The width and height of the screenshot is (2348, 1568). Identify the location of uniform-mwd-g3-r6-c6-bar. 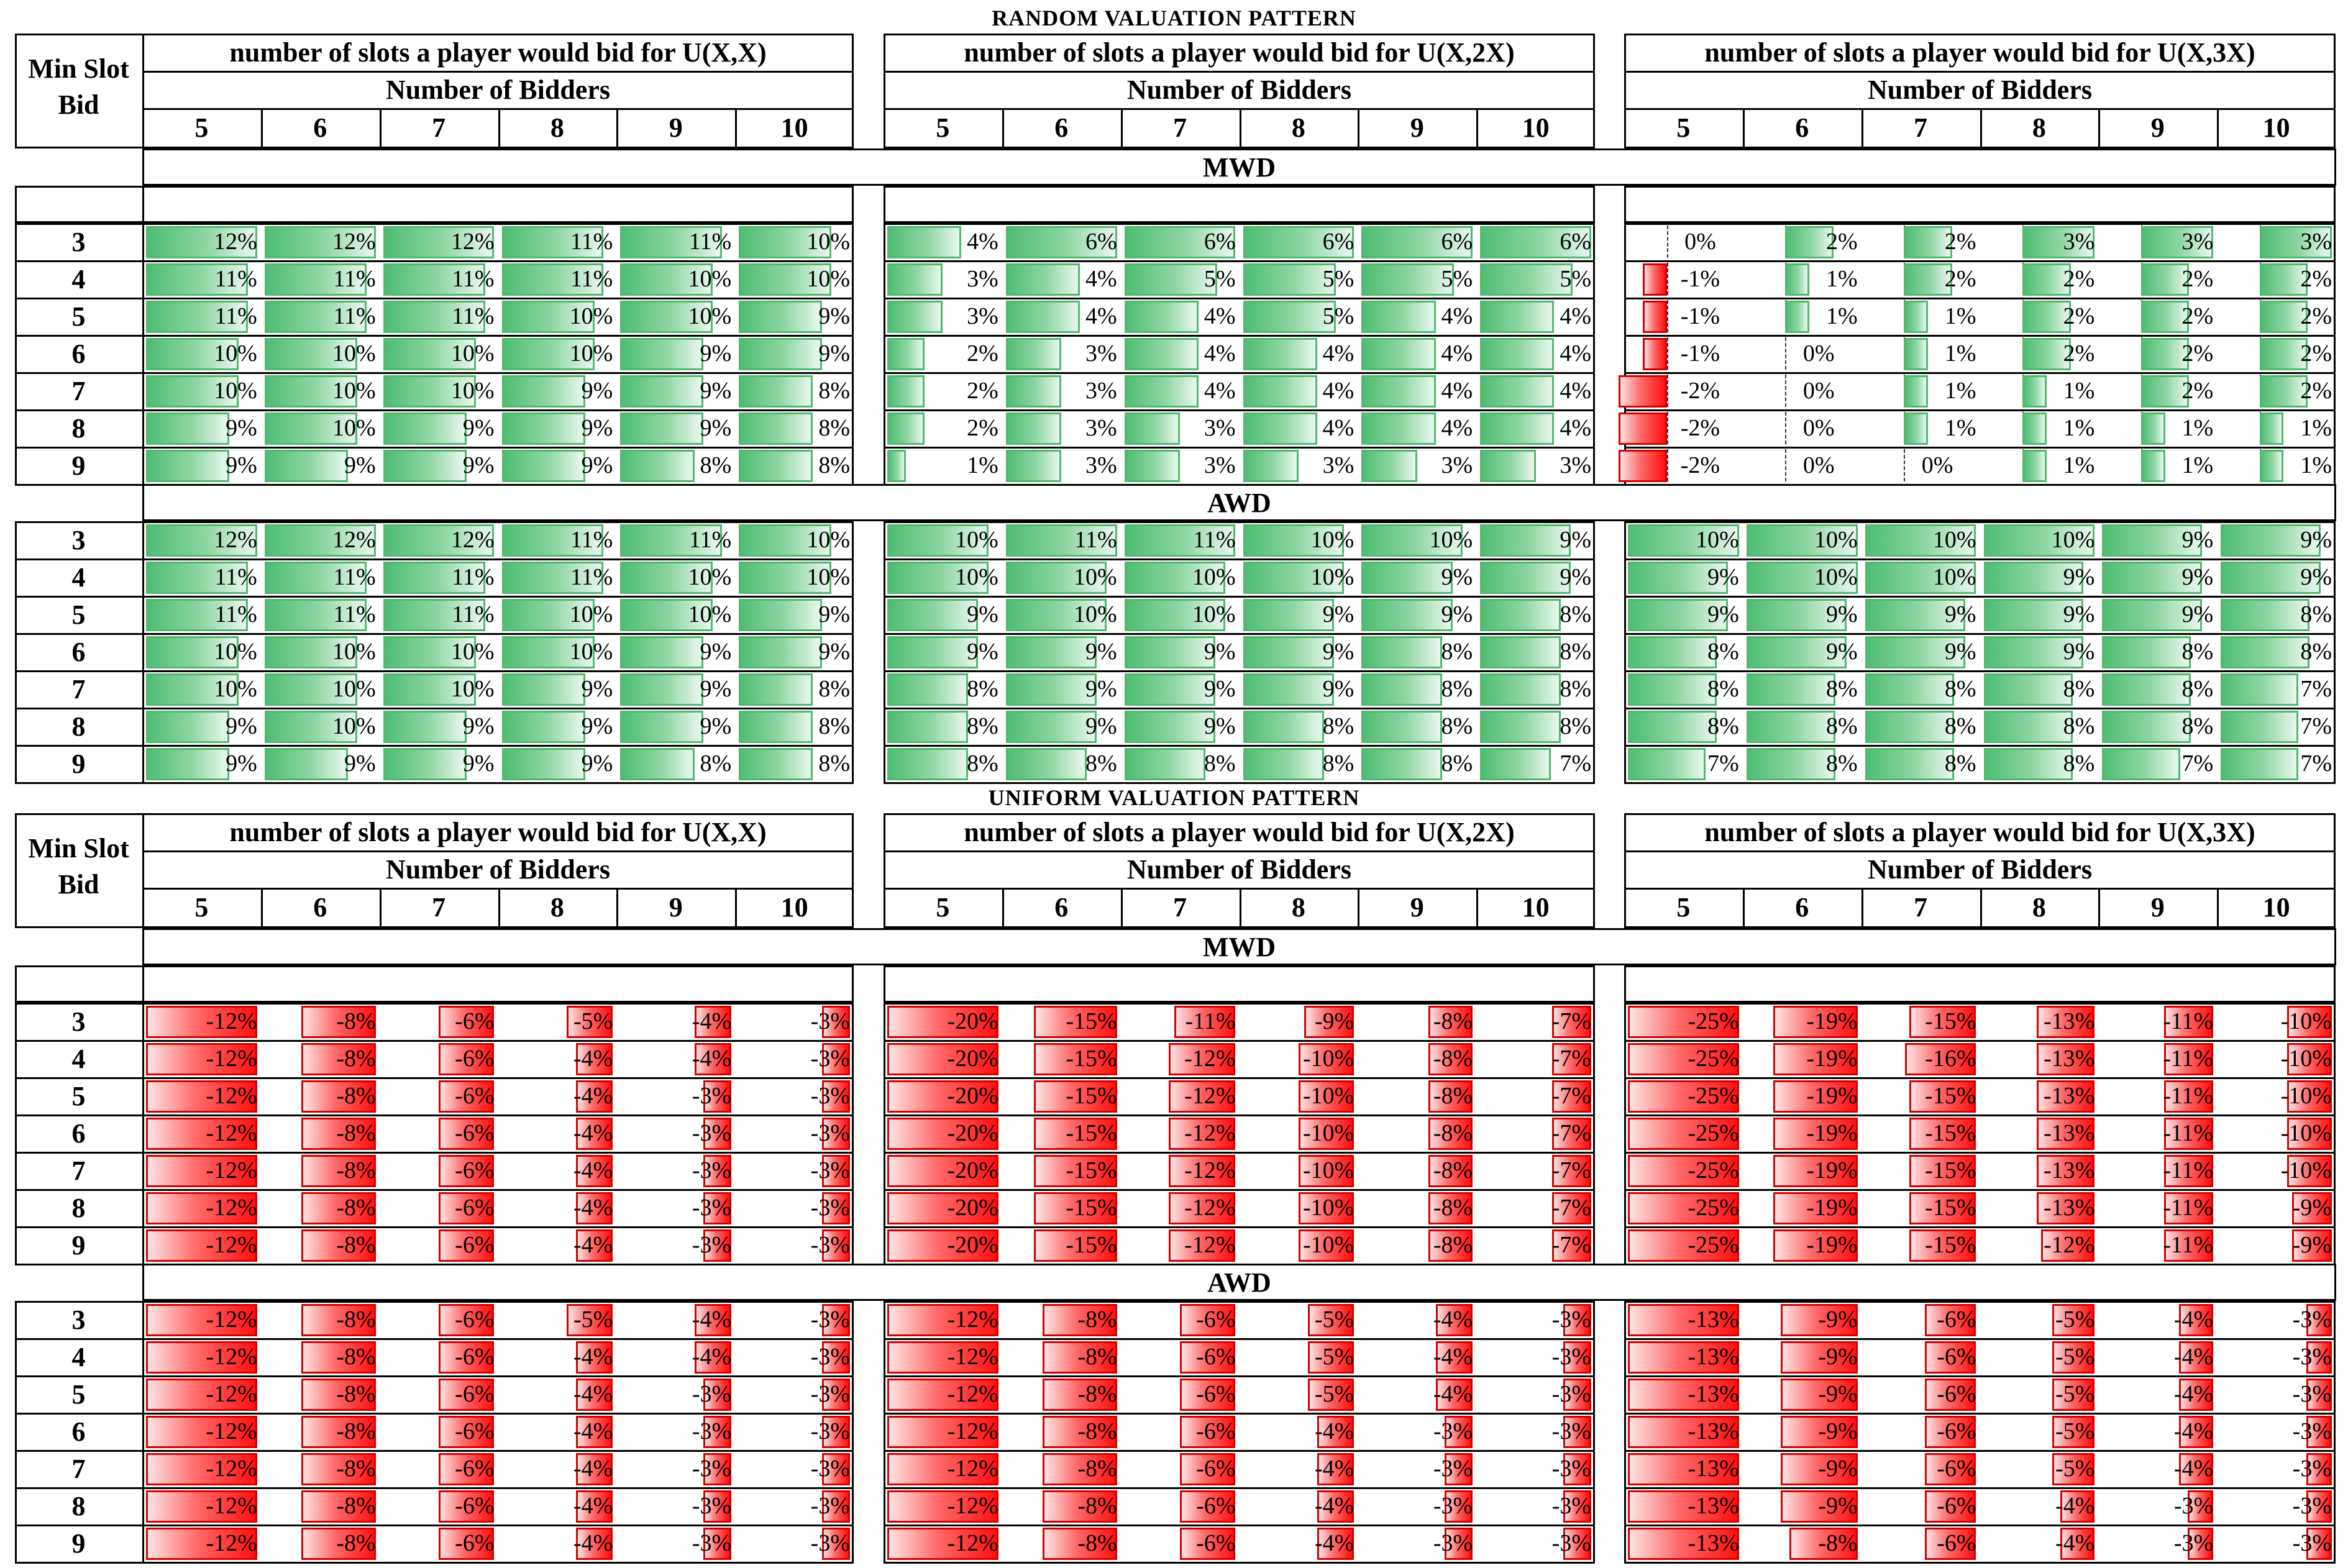
(1815, 1134).